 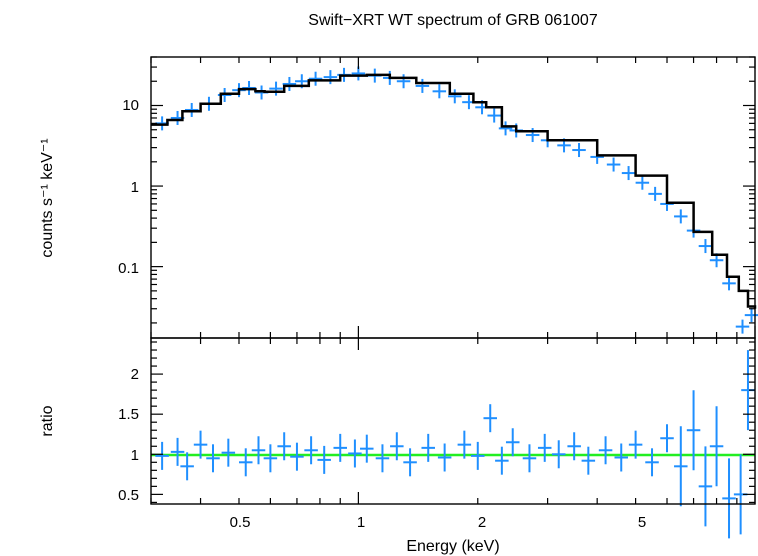 I want to click on ratio-y-tick-label-1.5: 1.5, so click(x=128, y=414).